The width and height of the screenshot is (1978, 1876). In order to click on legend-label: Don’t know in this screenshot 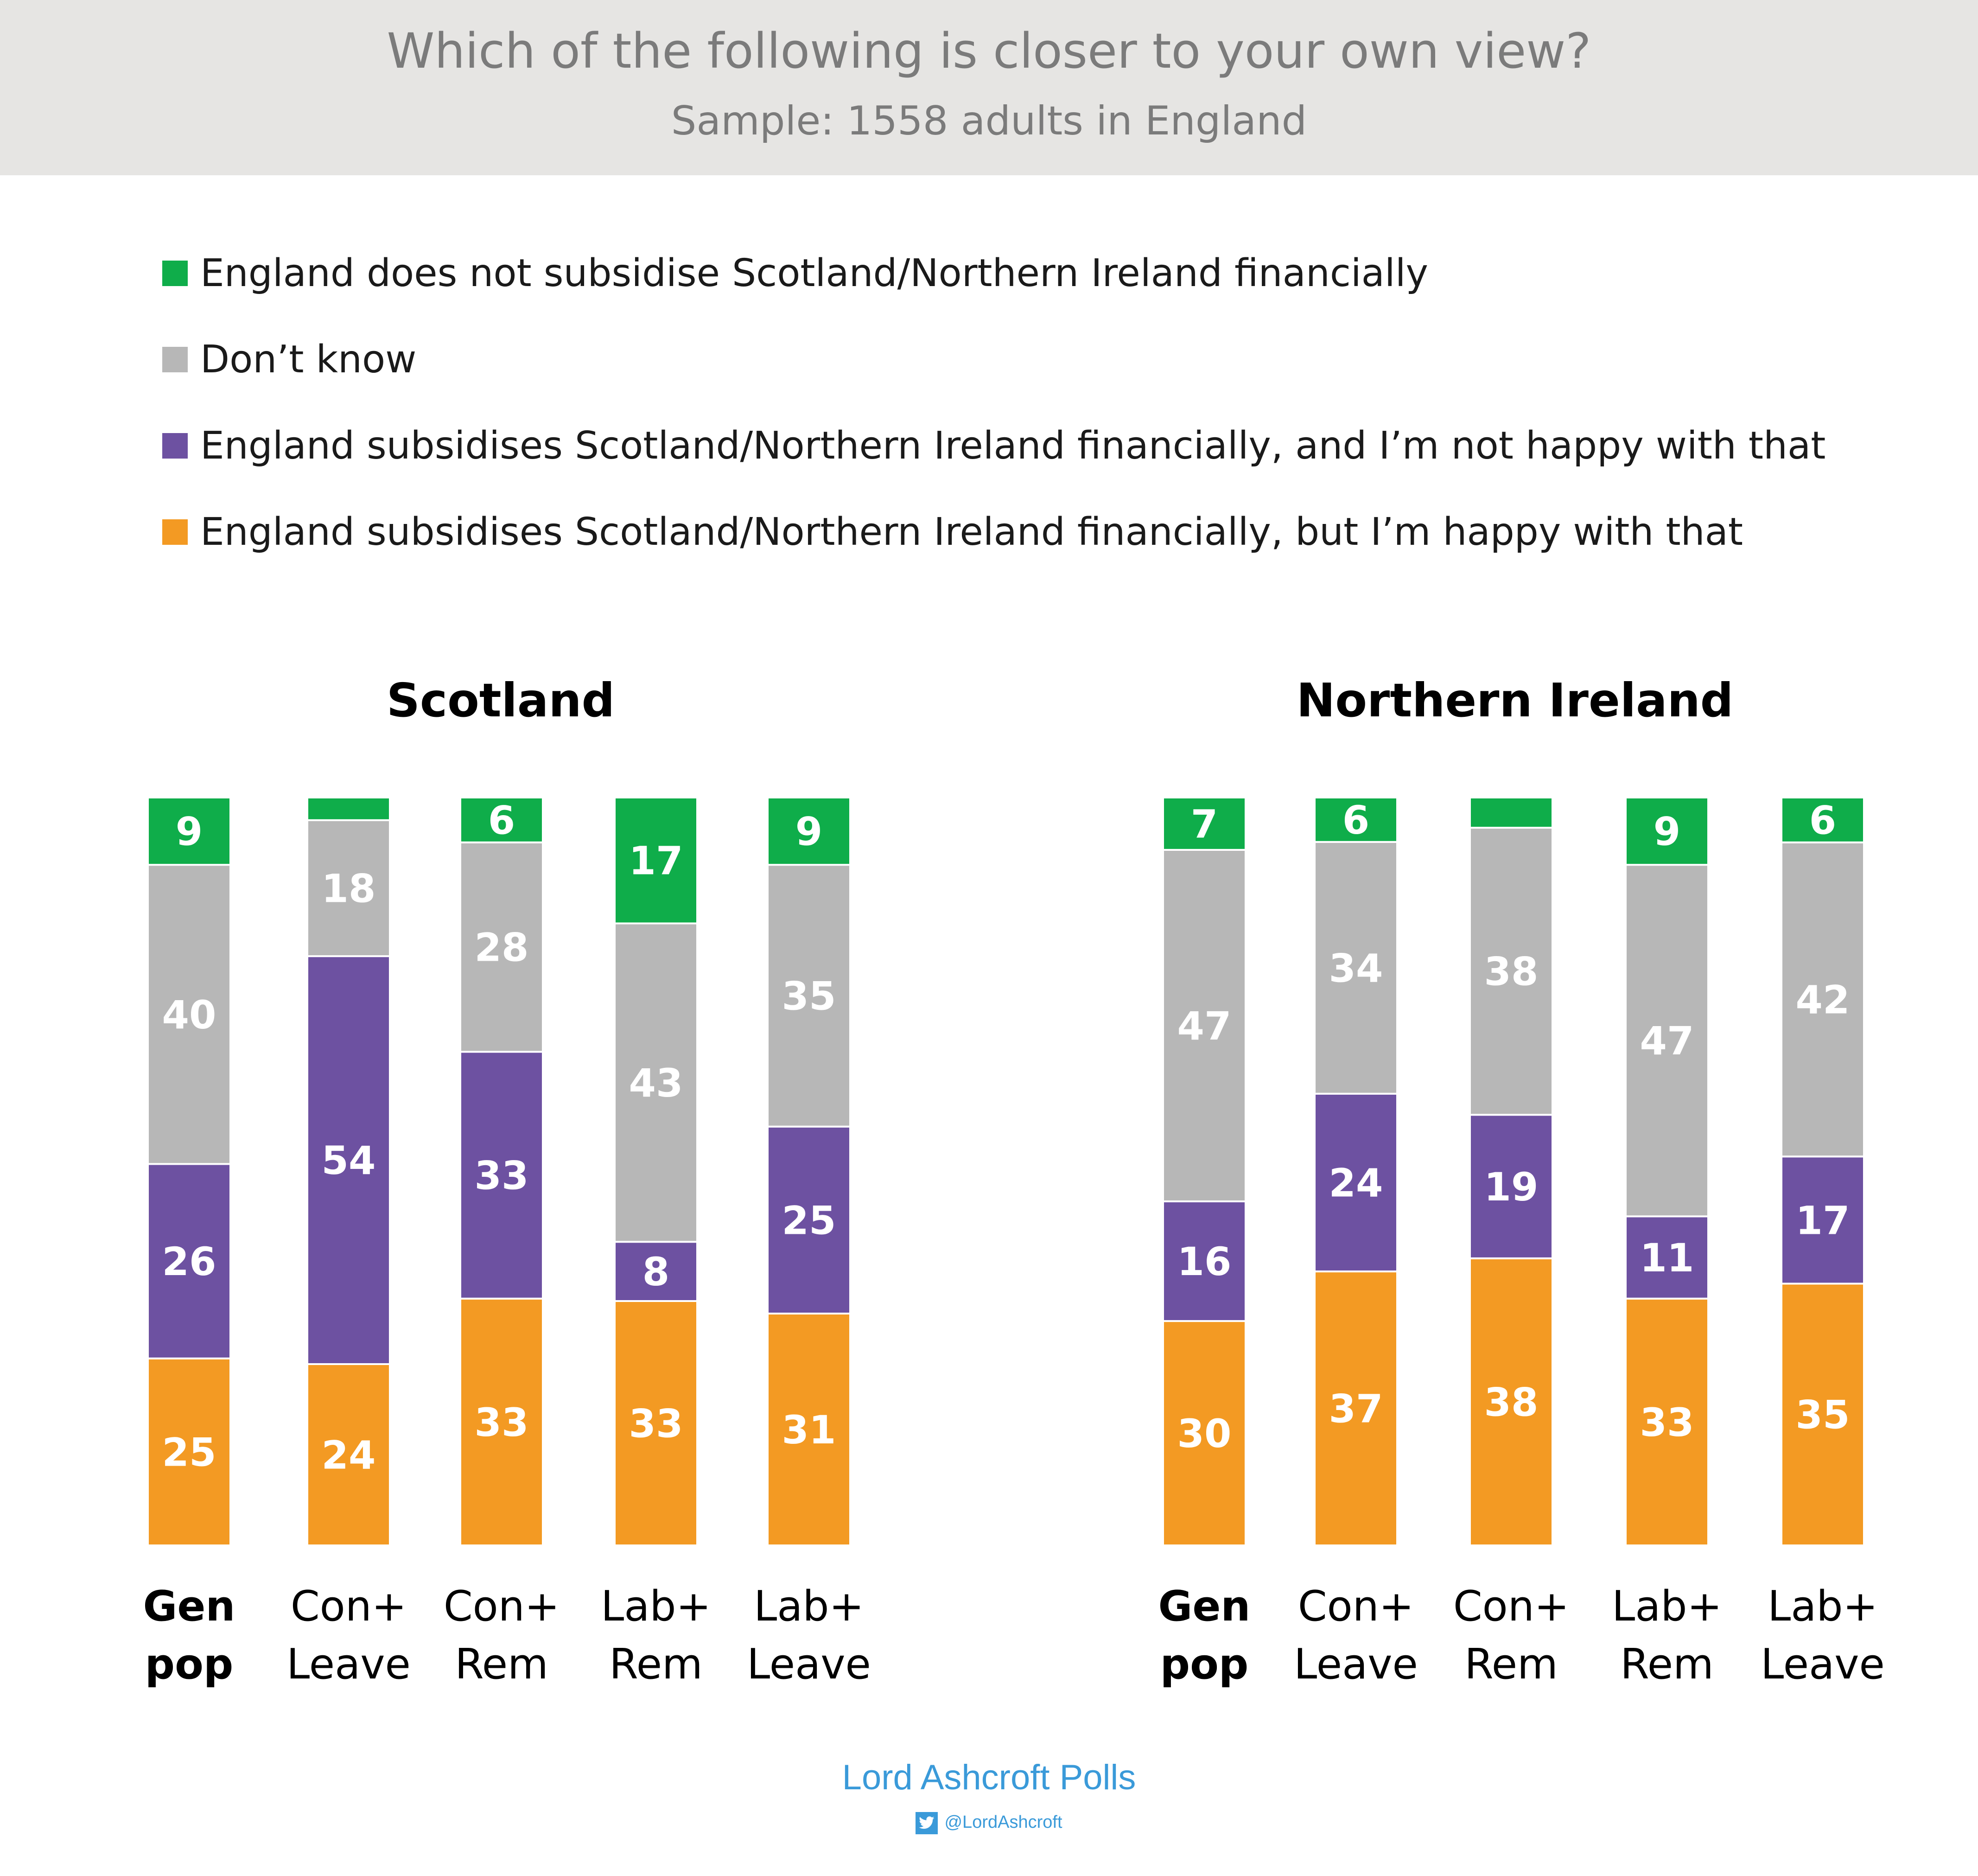, I will do `click(308, 360)`.